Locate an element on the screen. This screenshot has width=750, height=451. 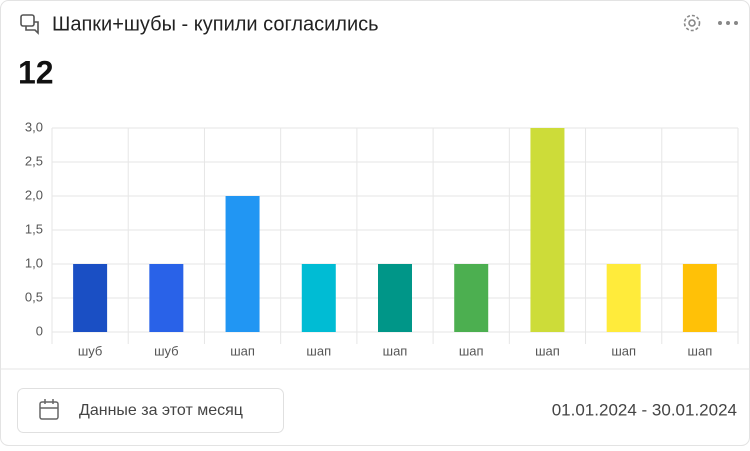
date-range: 01.01.2024 - 30.01.2024 is located at coordinates (644, 409).